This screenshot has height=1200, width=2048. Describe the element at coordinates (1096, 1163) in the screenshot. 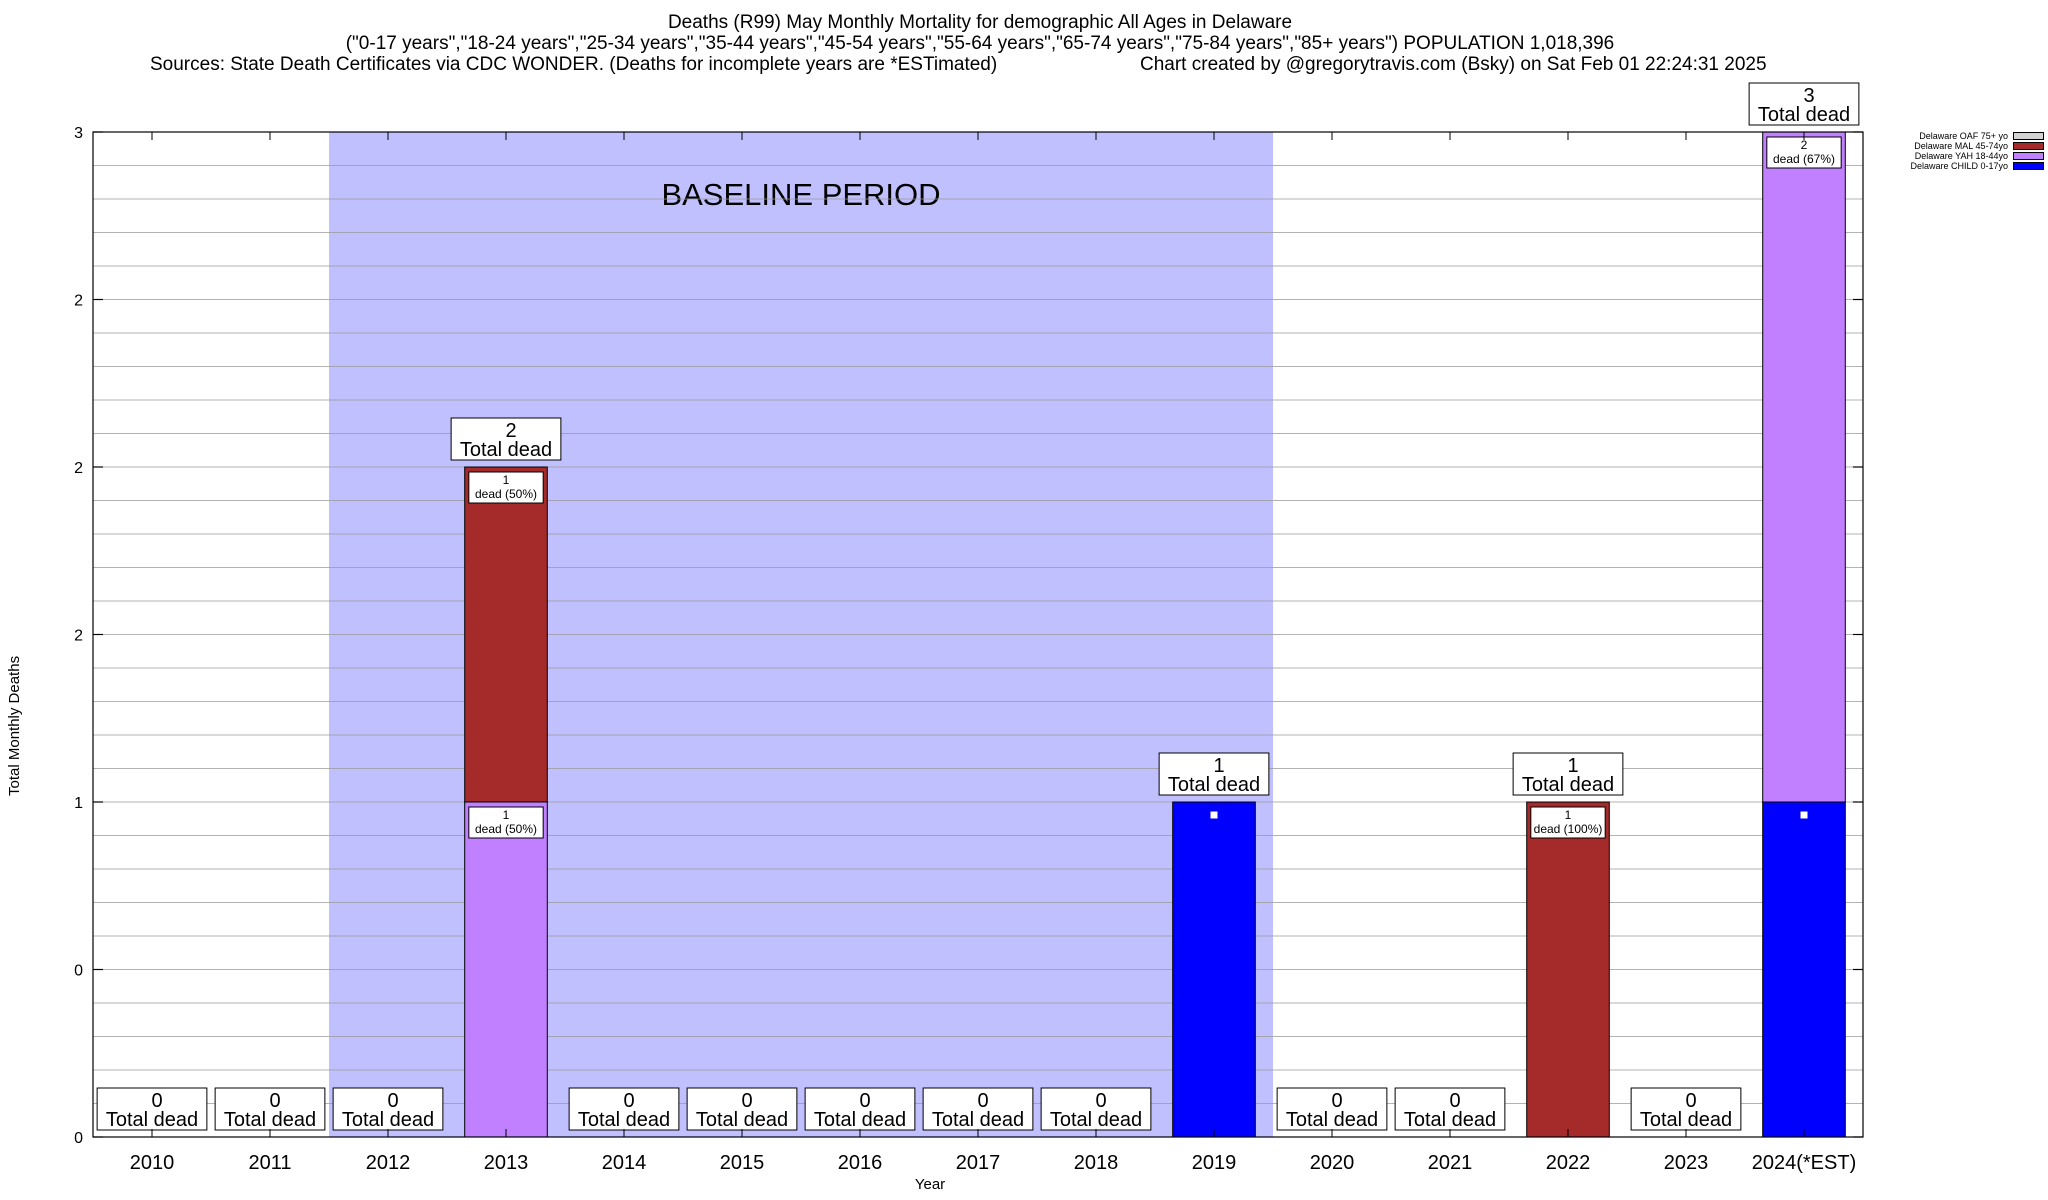

I see `x-tick-label: 2018` at that location.